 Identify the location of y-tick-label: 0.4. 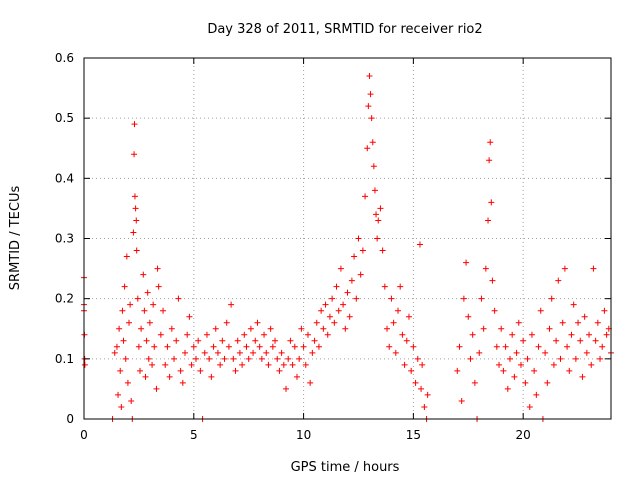
(64, 178).